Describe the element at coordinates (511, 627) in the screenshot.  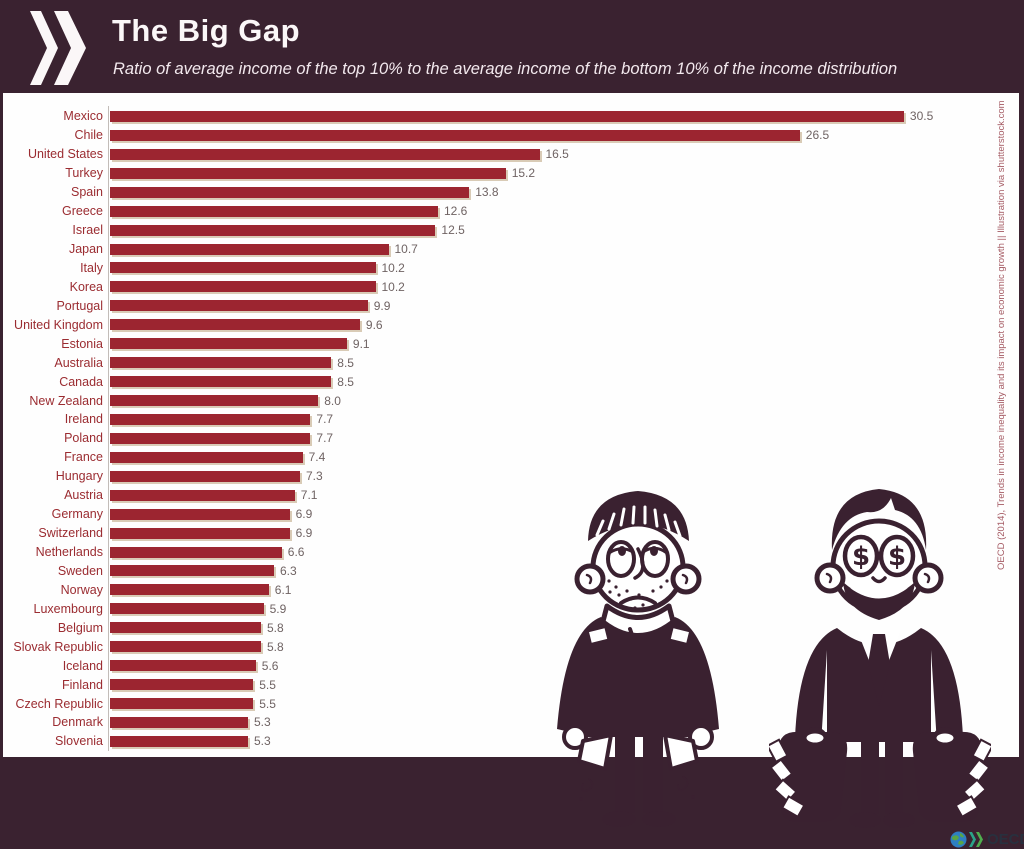
I see `bar-row: Belgium 5.8` at that location.